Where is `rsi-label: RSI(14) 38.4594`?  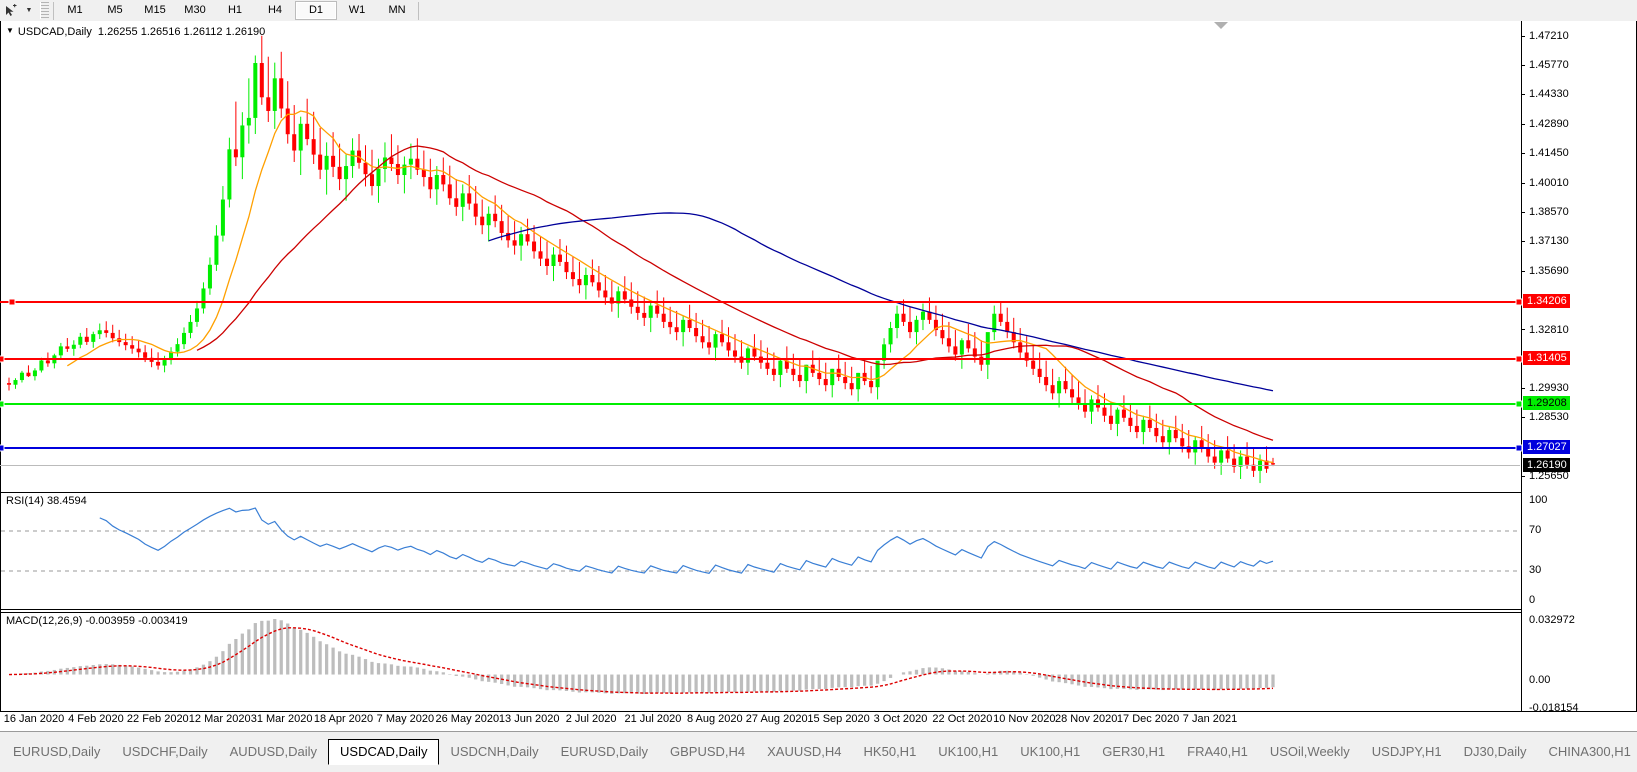 rsi-label: RSI(14) 38.4594 is located at coordinates (48, 501).